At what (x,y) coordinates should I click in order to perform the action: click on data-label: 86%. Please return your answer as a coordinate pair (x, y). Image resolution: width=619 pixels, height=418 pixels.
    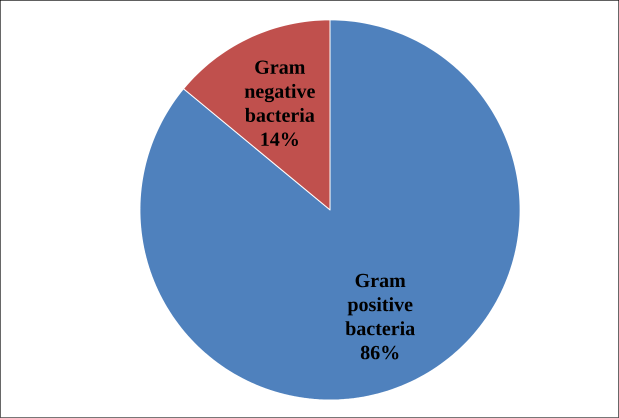
    Looking at the image, I should click on (379, 353).